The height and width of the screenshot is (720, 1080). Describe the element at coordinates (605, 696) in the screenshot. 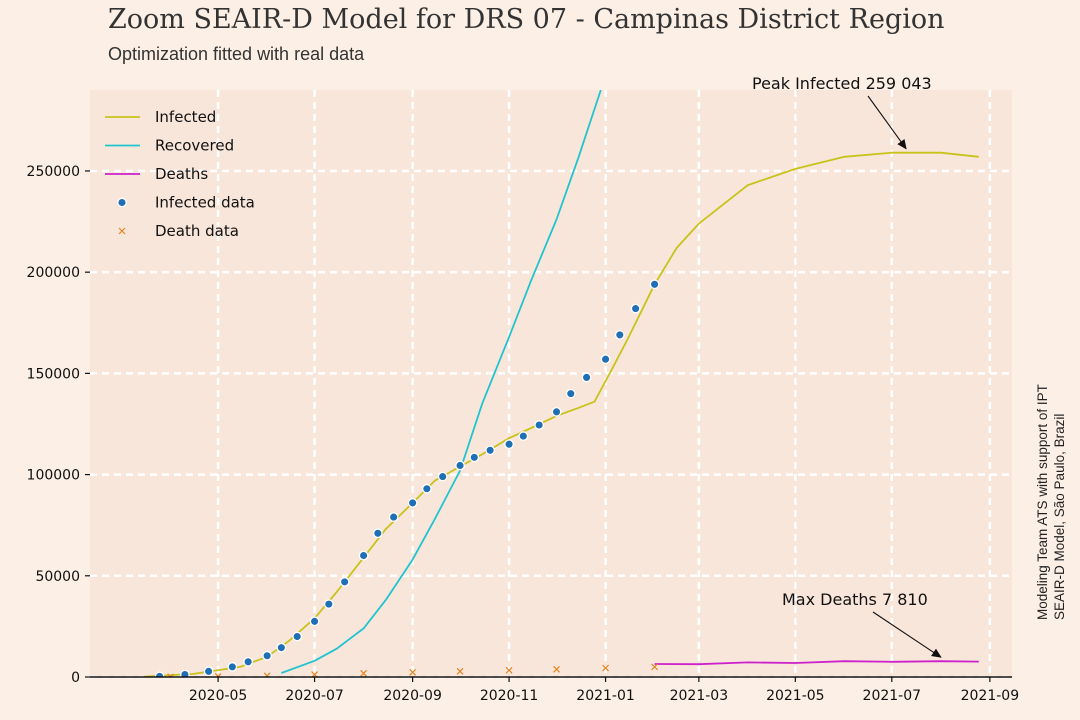

I see `x-tick-label: 2021-01` at that location.